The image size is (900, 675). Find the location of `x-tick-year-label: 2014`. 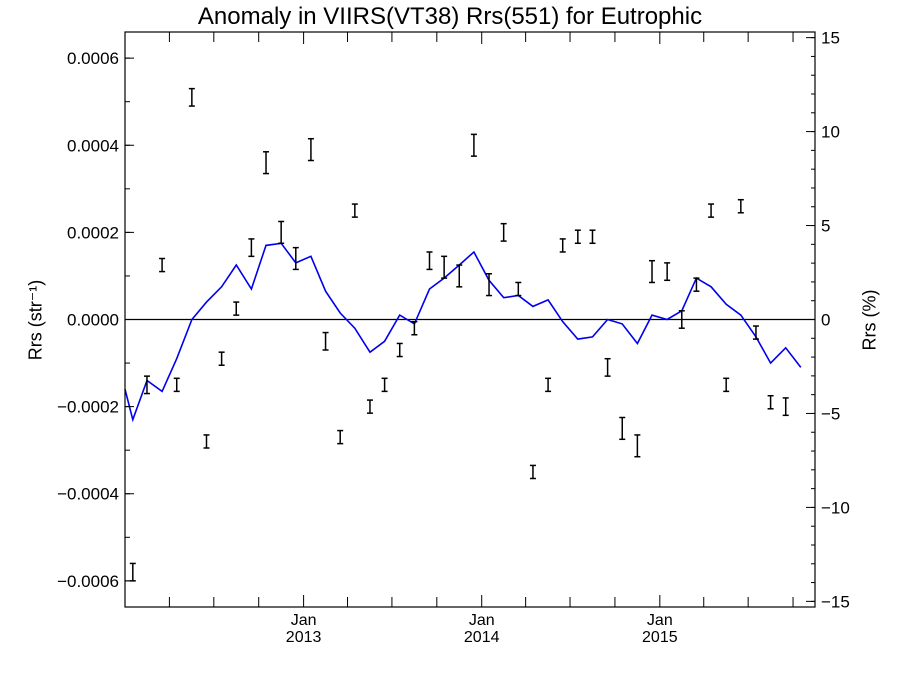

x-tick-year-label: 2014 is located at coordinates (482, 637).